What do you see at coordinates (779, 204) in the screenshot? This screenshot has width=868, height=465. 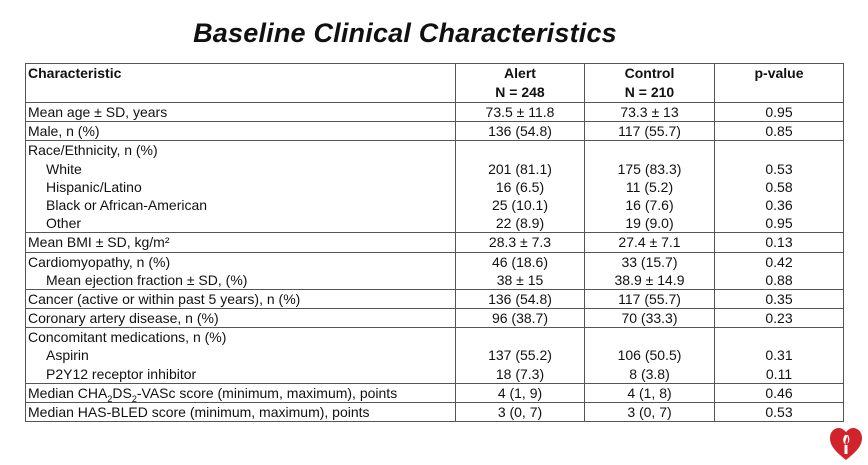 I see `p-value: 0.36` at bounding box center [779, 204].